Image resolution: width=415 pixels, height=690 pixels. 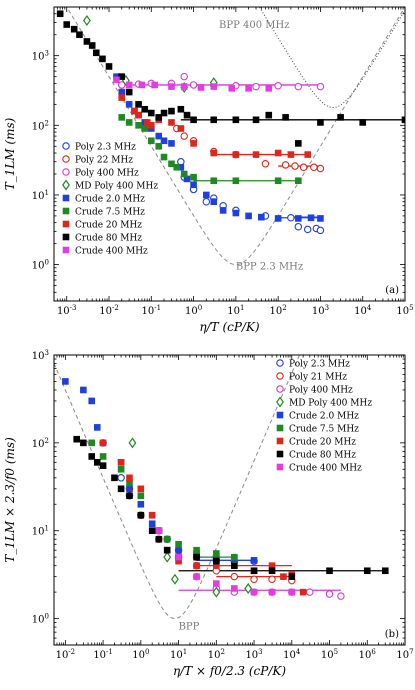 I want to click on x-tick-label: 10⁻³, so click(x=67, y=310).